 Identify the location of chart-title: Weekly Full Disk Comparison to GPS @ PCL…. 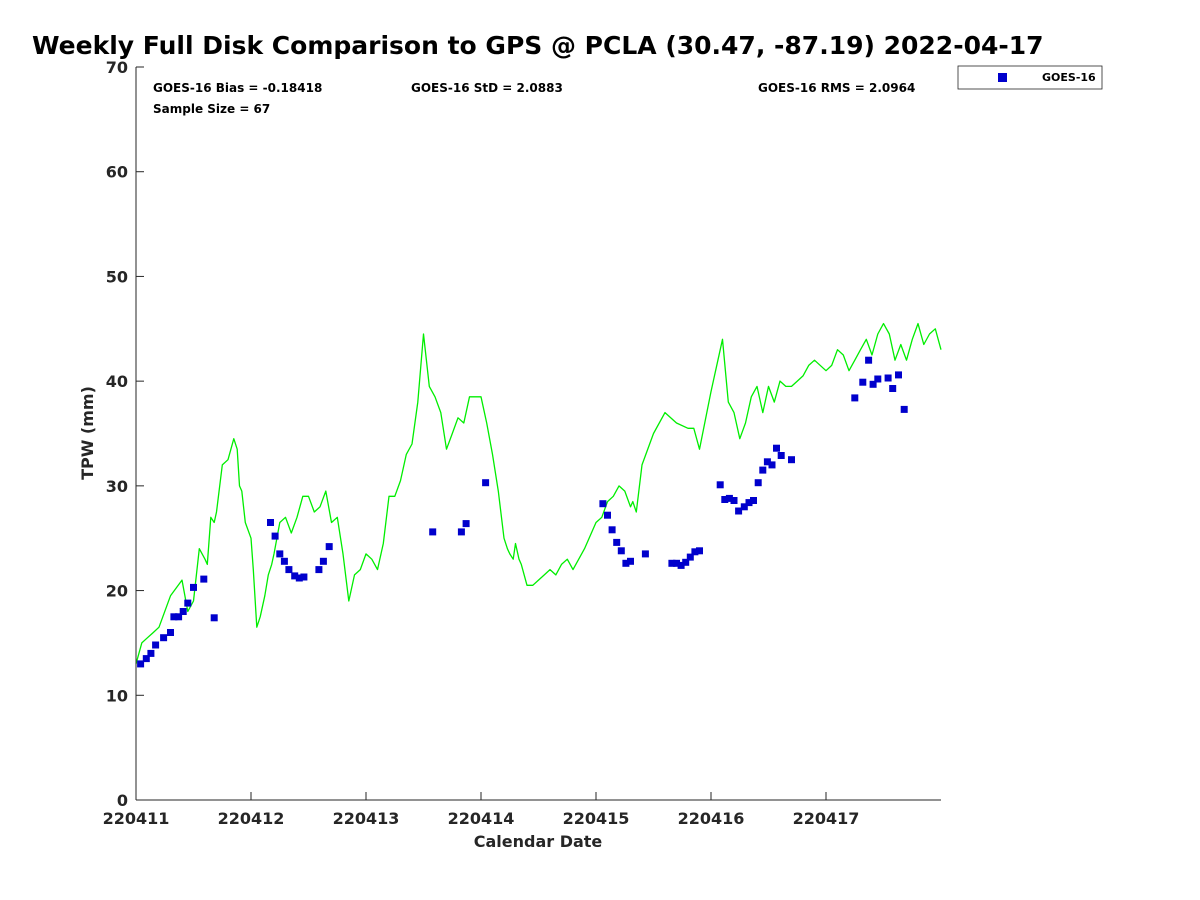
(538, 45).